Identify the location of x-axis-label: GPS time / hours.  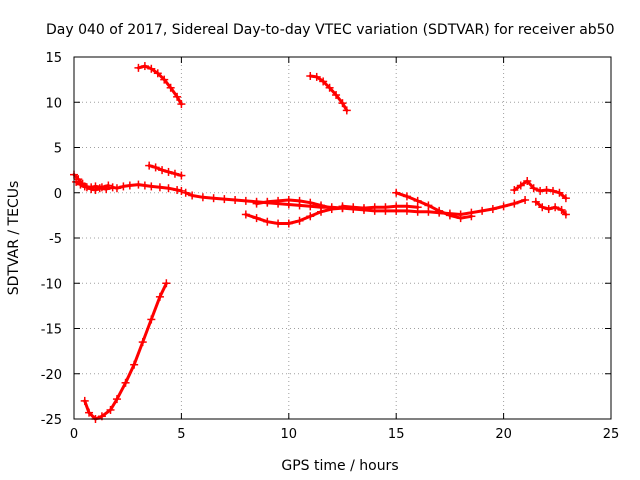
(339, 466).